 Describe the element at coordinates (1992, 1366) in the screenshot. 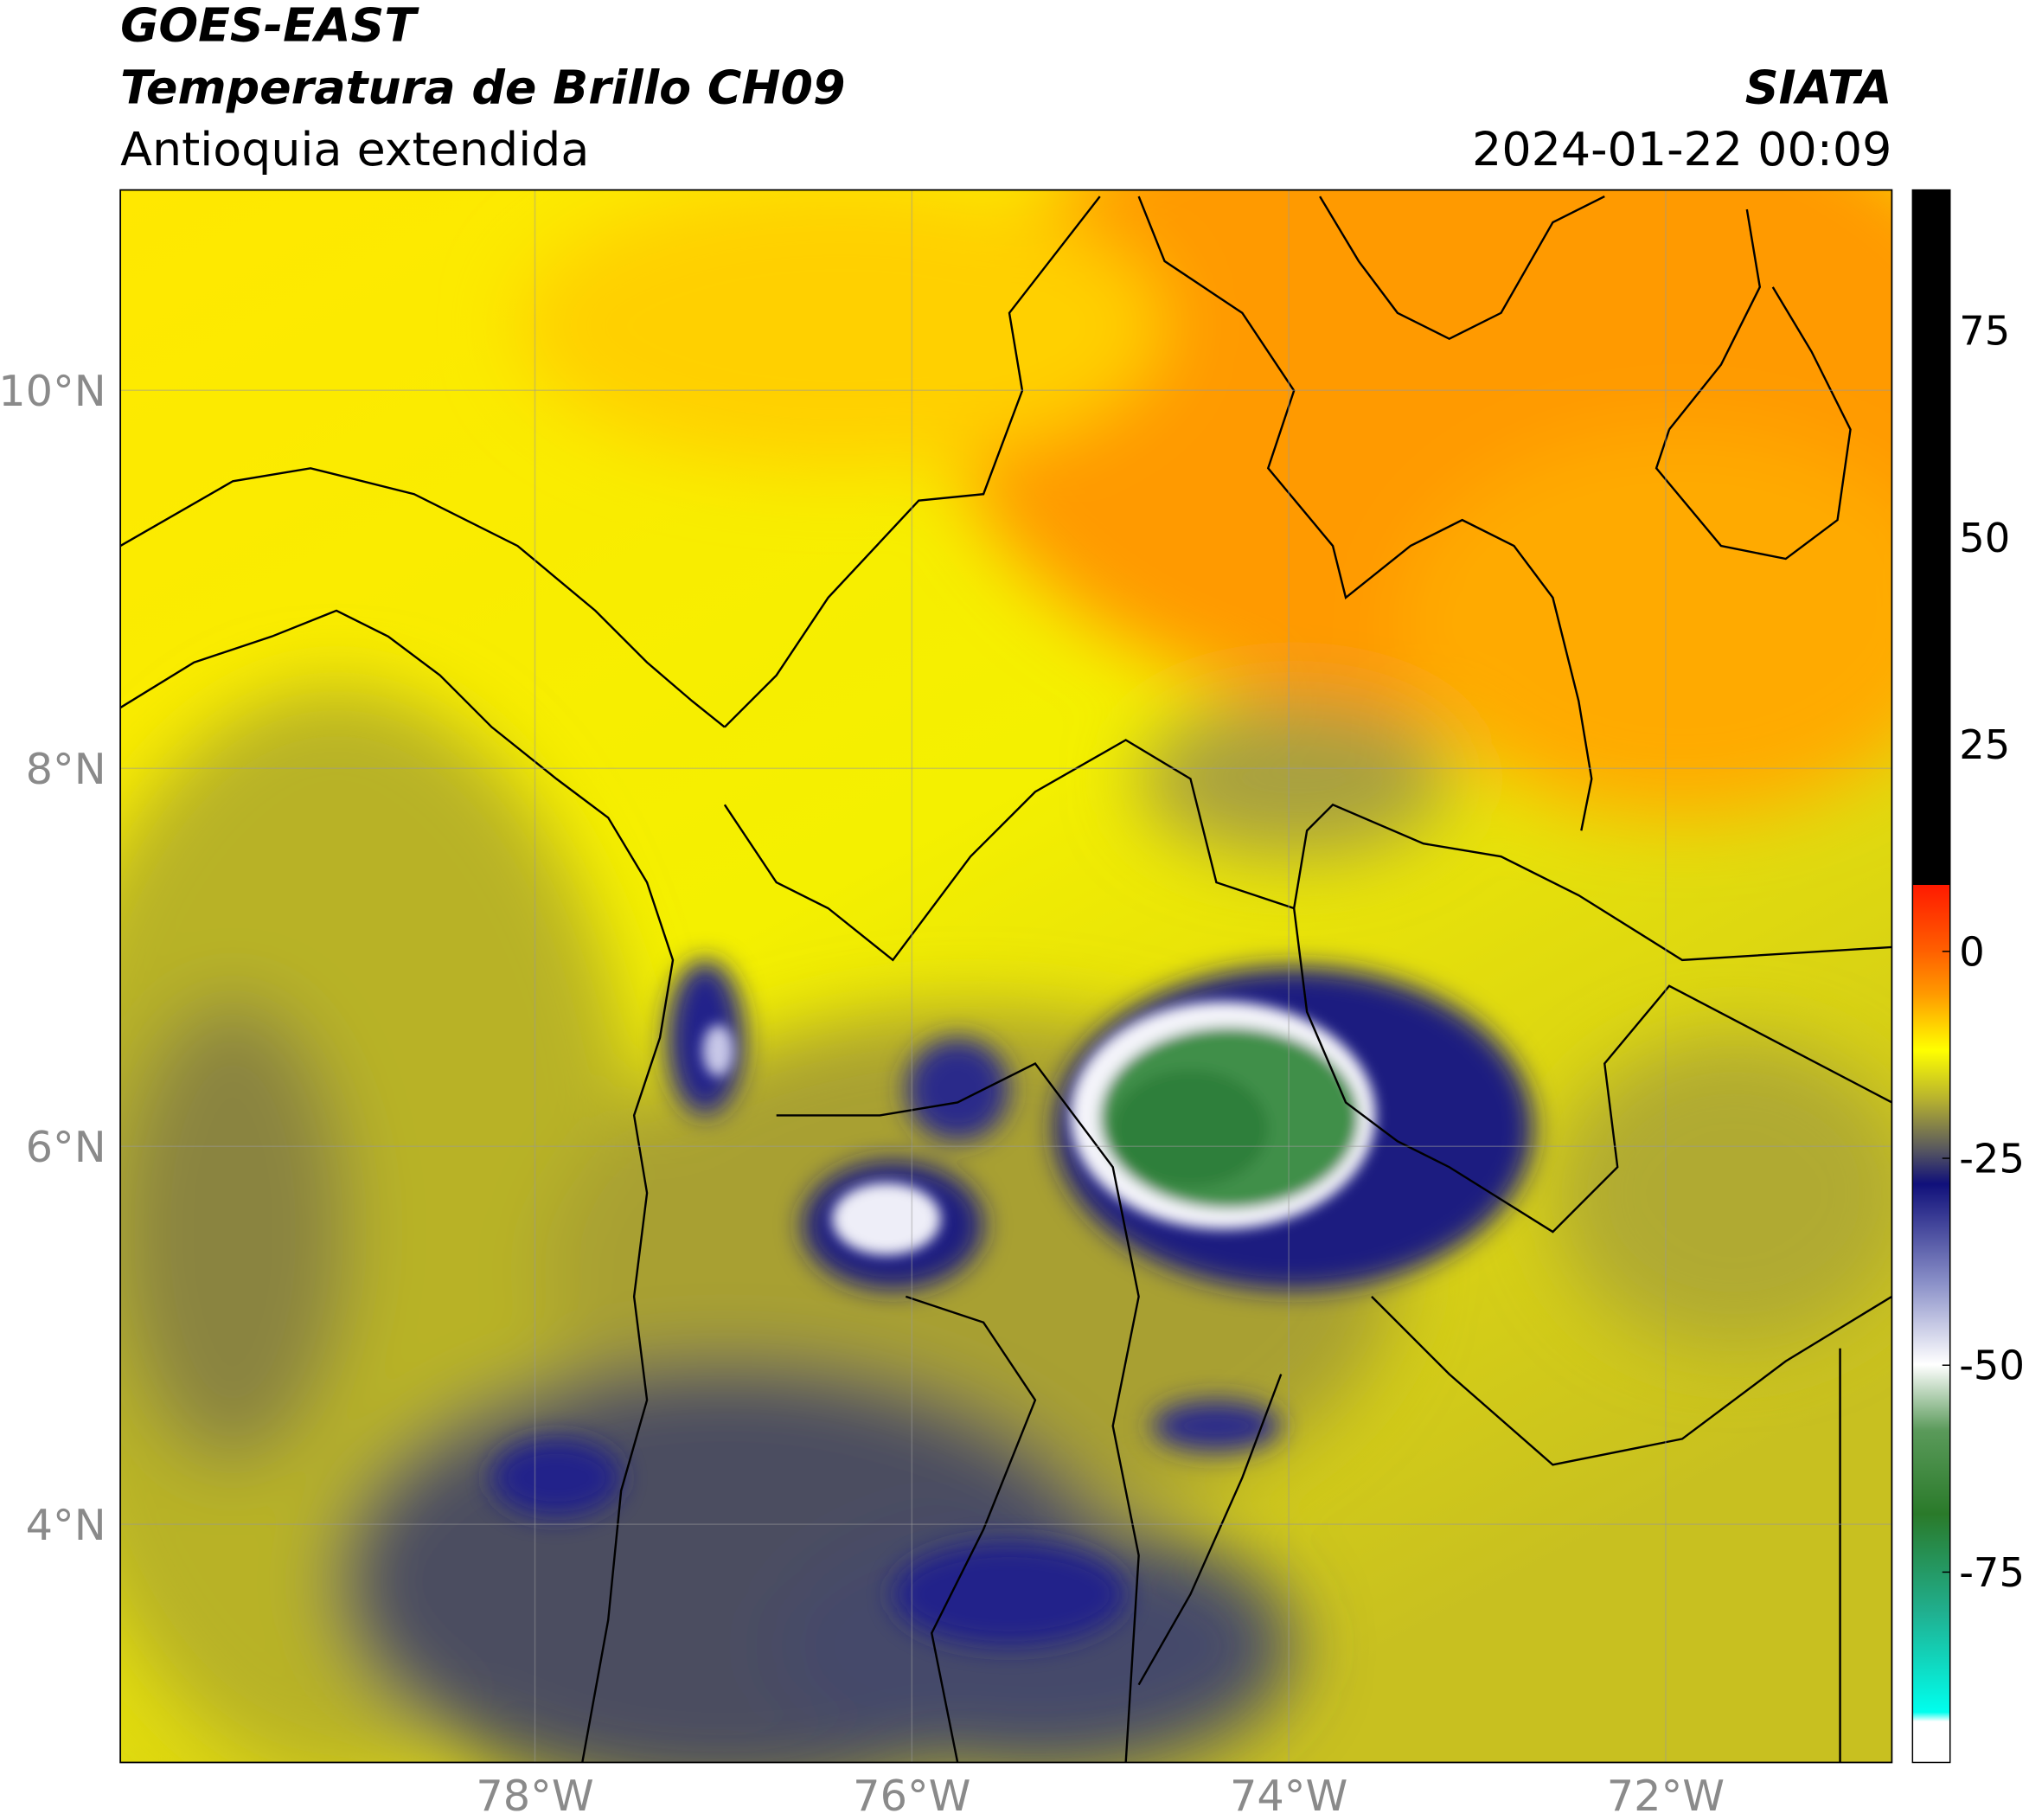

I see `colorbar-tick-label: -50` at that location.